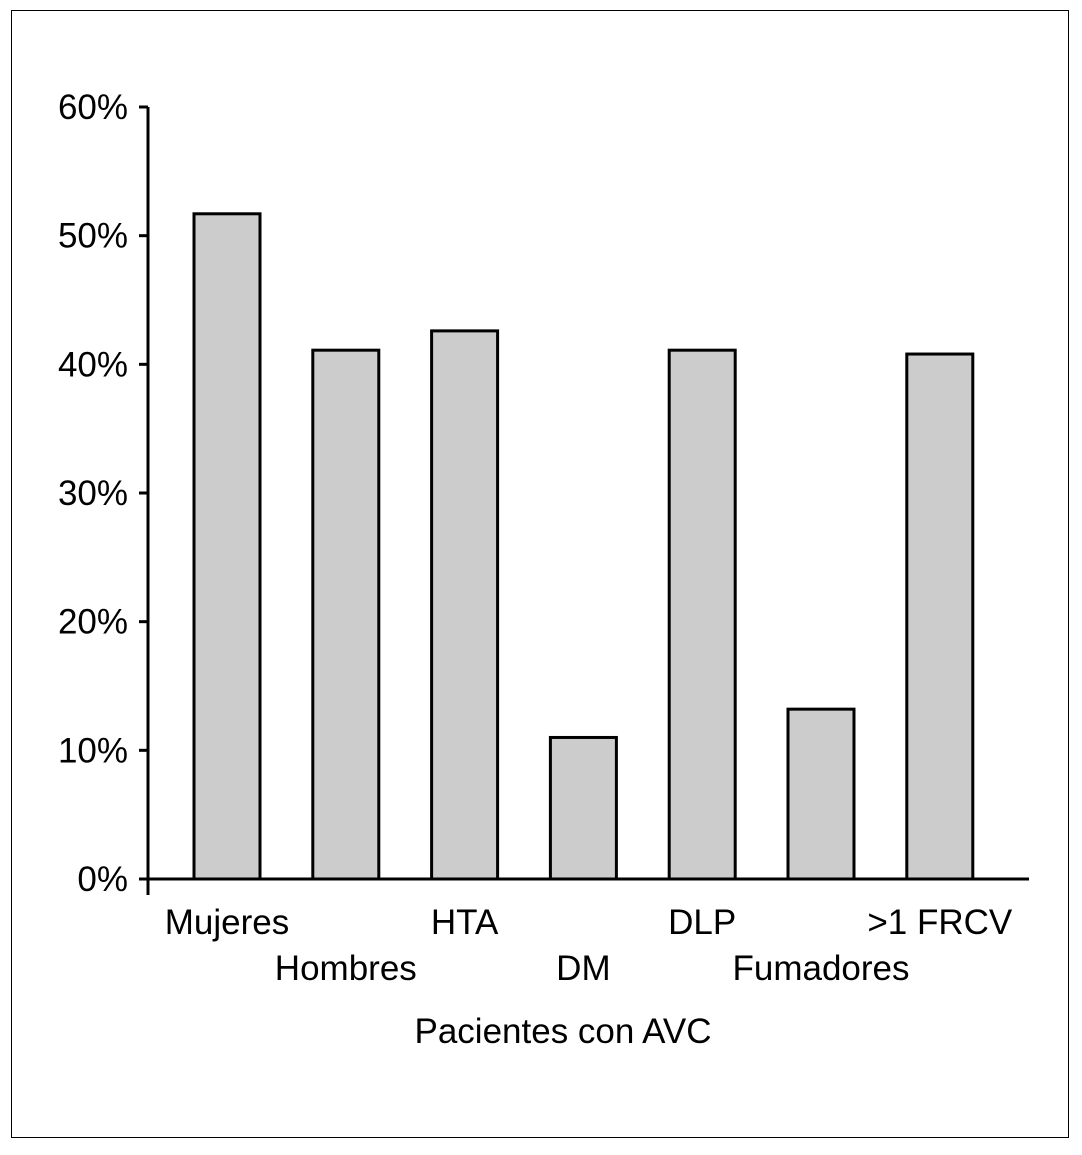 This screenshot has height=1155, width=1082. Describe the element at coordinates (227, 922) in the screenshot. I see `category-label-1: Mujeres` at that location.